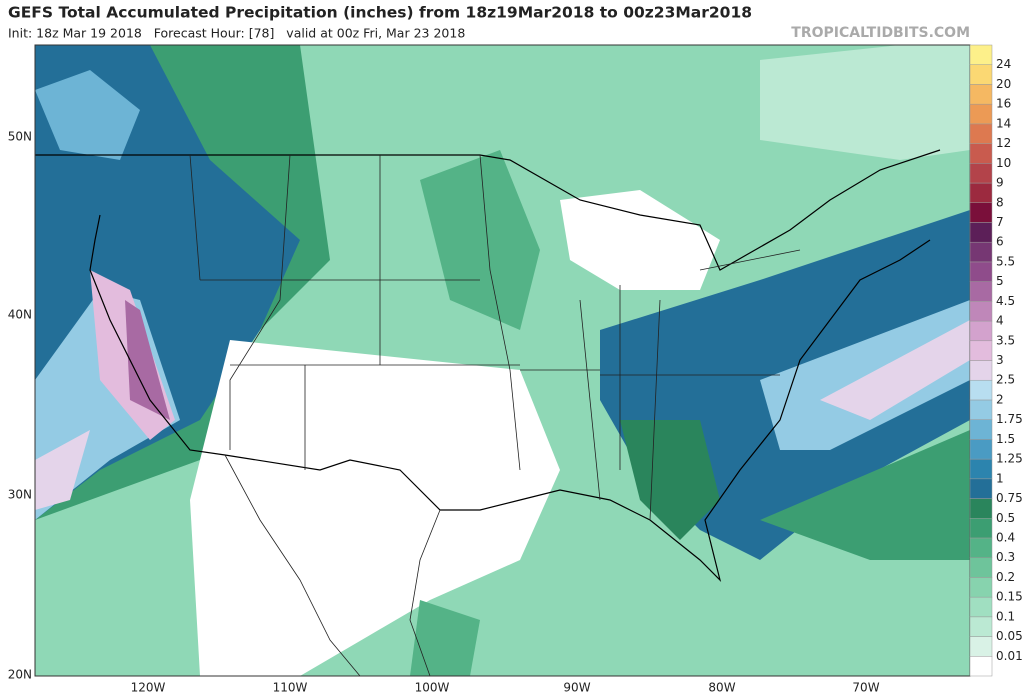  I want to click on colorbar-label: 0.75, so click(1009, 498).